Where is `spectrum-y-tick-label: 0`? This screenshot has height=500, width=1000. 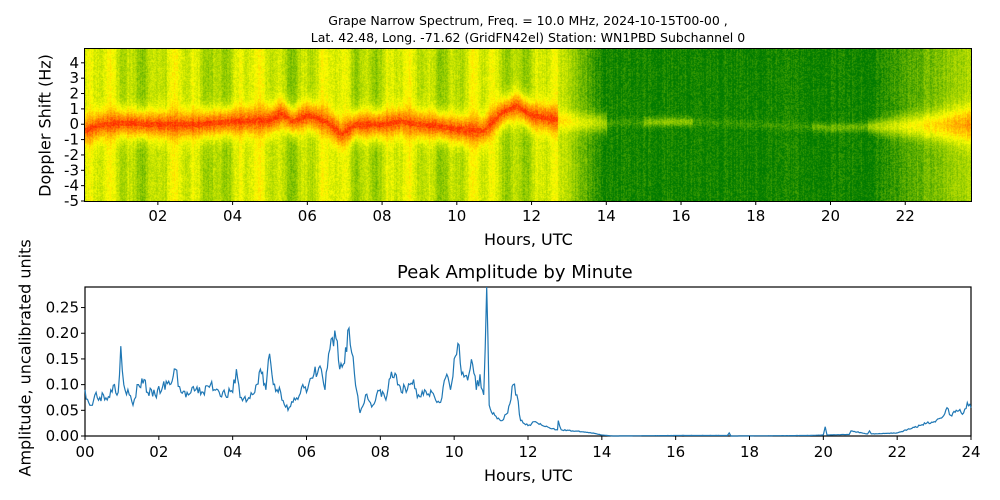 spectrum-y-tick-label: 0 is located at coordinates (74, 124).